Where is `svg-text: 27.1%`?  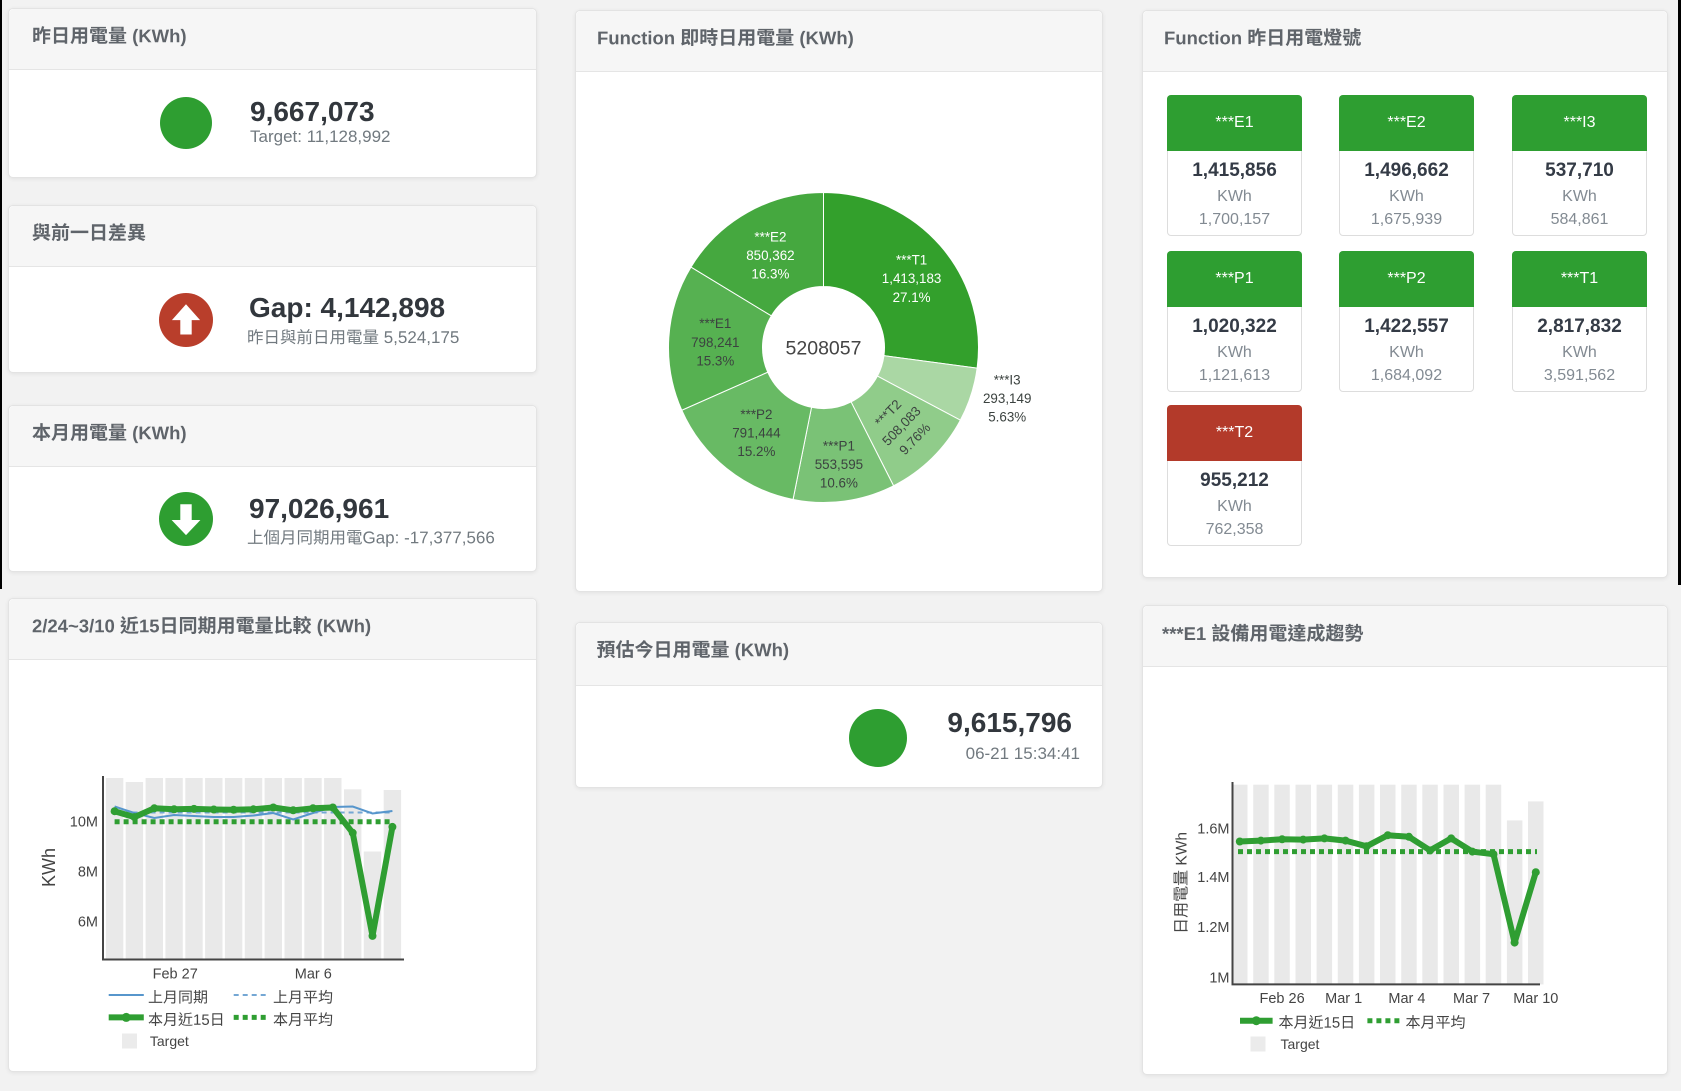 svg-text: 27.1% is located at coordinates (912, 297).